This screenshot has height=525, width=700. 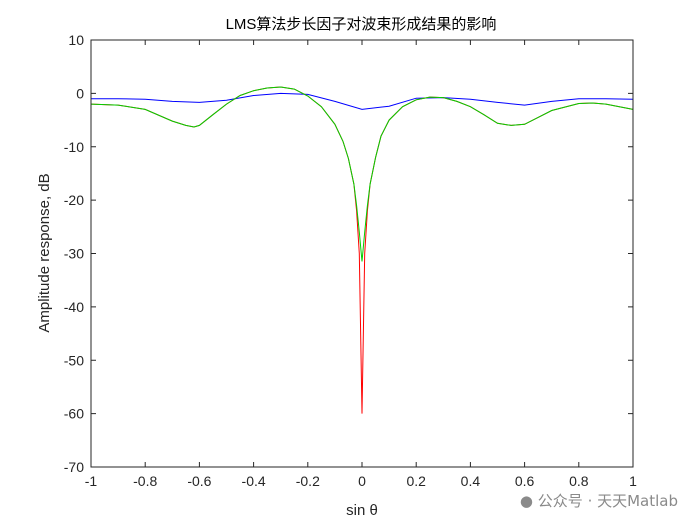 What do you see at coordinates (80, 93) in the screenshot?
I see `y-tick-label: 0` at bounding box center [80, 93].